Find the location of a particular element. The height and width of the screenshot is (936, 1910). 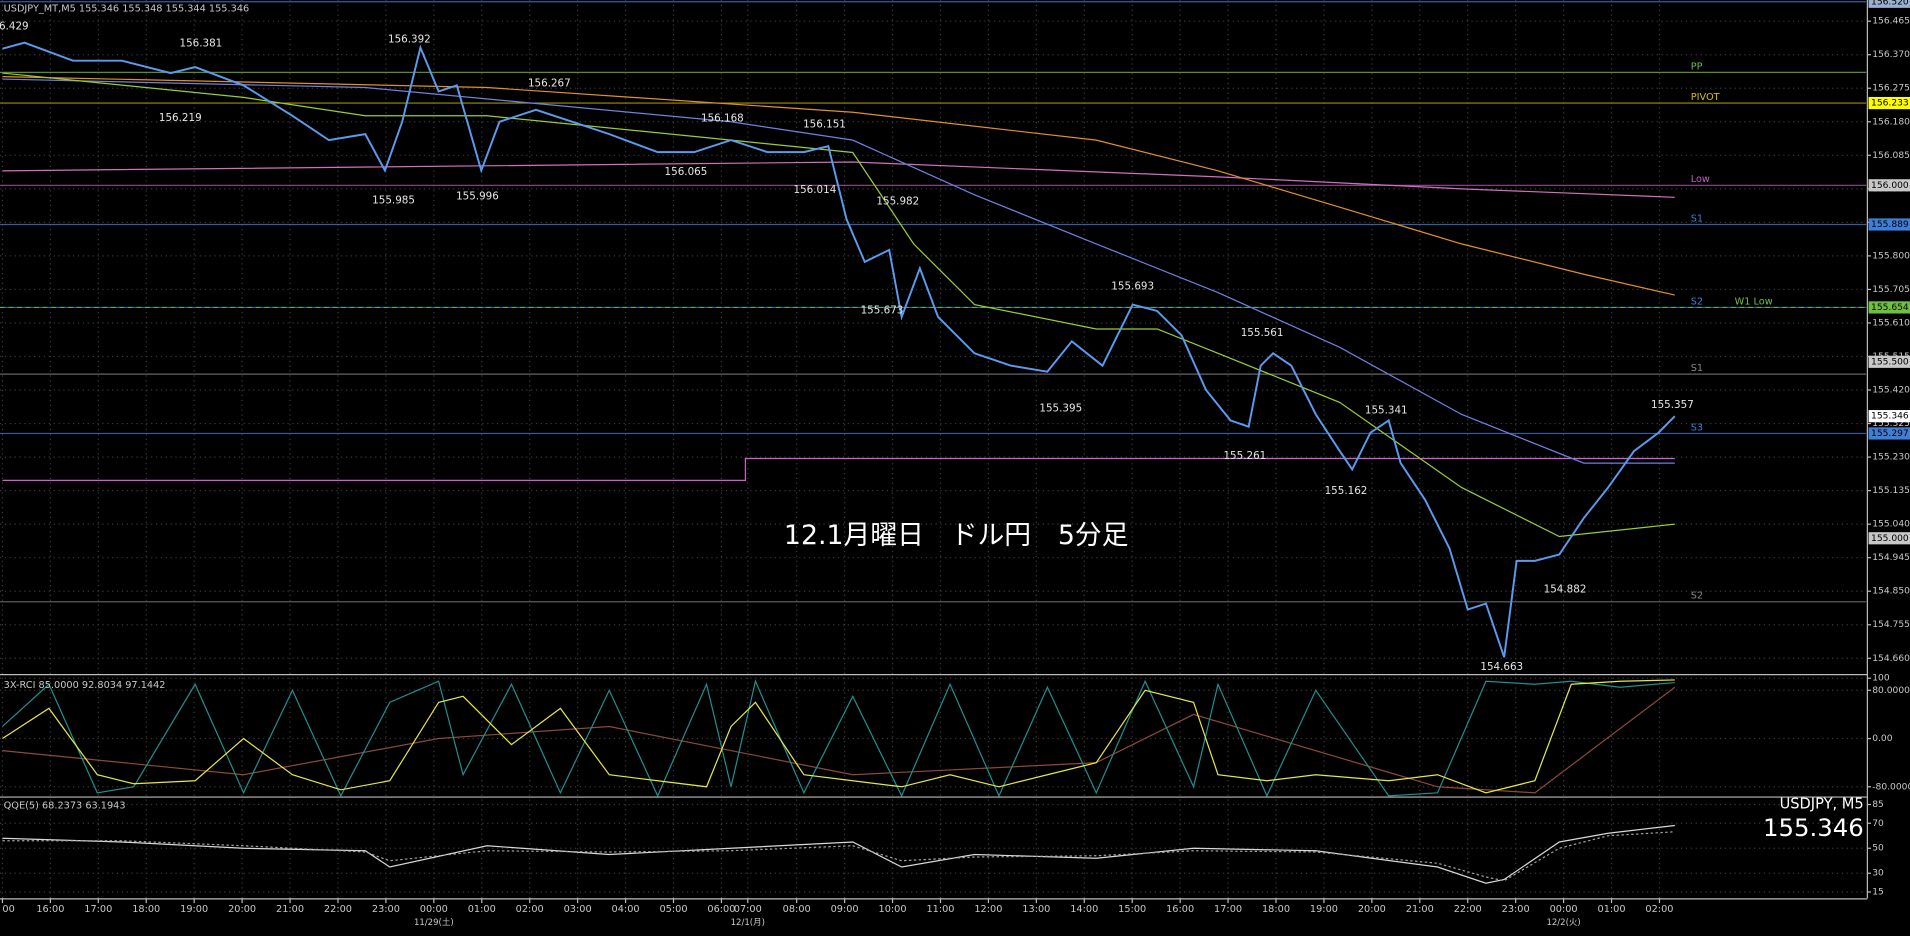

x-tick-label: 12:00 is located at coordinates (988, 909).